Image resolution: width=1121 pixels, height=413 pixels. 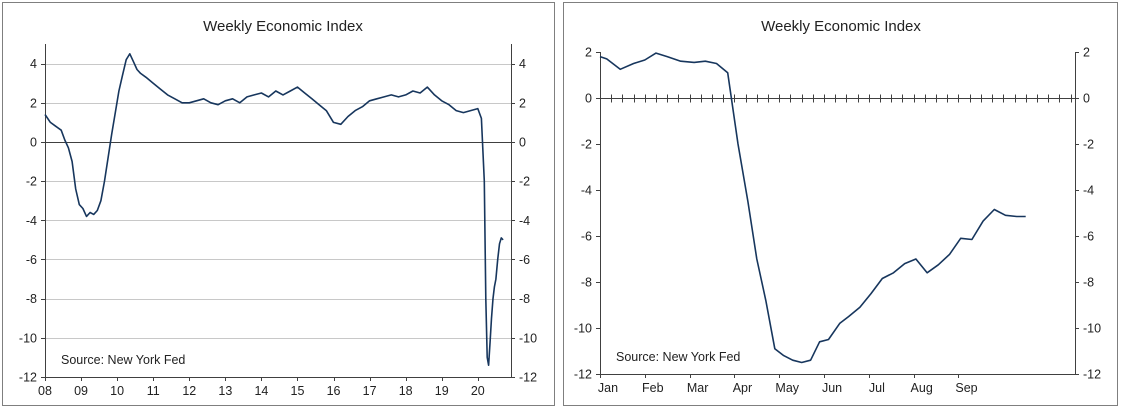 I want to click on x-tick-label: 13, so click(x=225, y=391).